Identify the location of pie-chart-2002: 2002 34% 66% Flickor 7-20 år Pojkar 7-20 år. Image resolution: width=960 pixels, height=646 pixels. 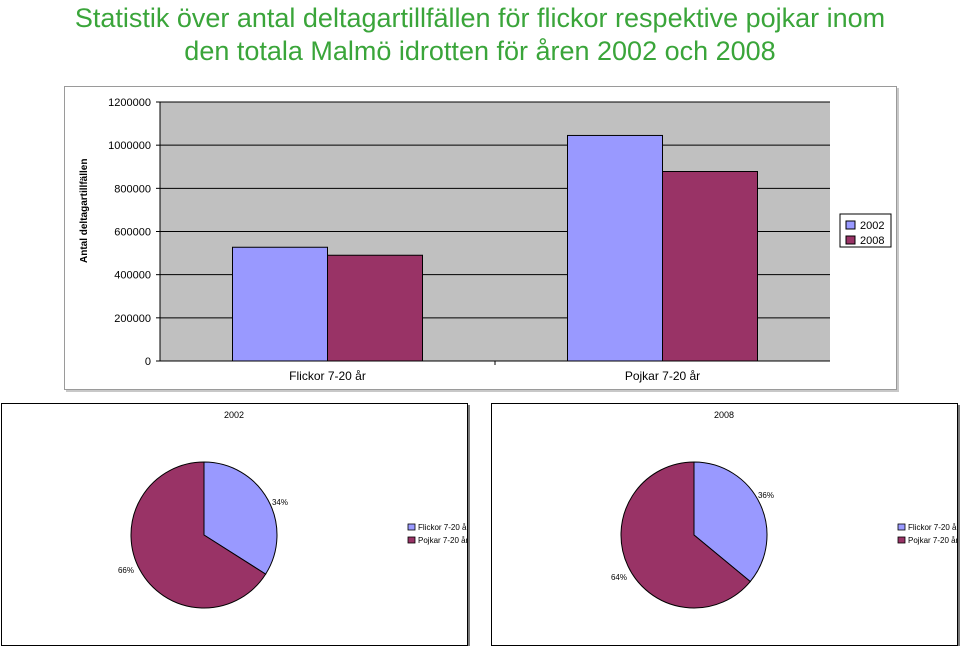
(292, 509).